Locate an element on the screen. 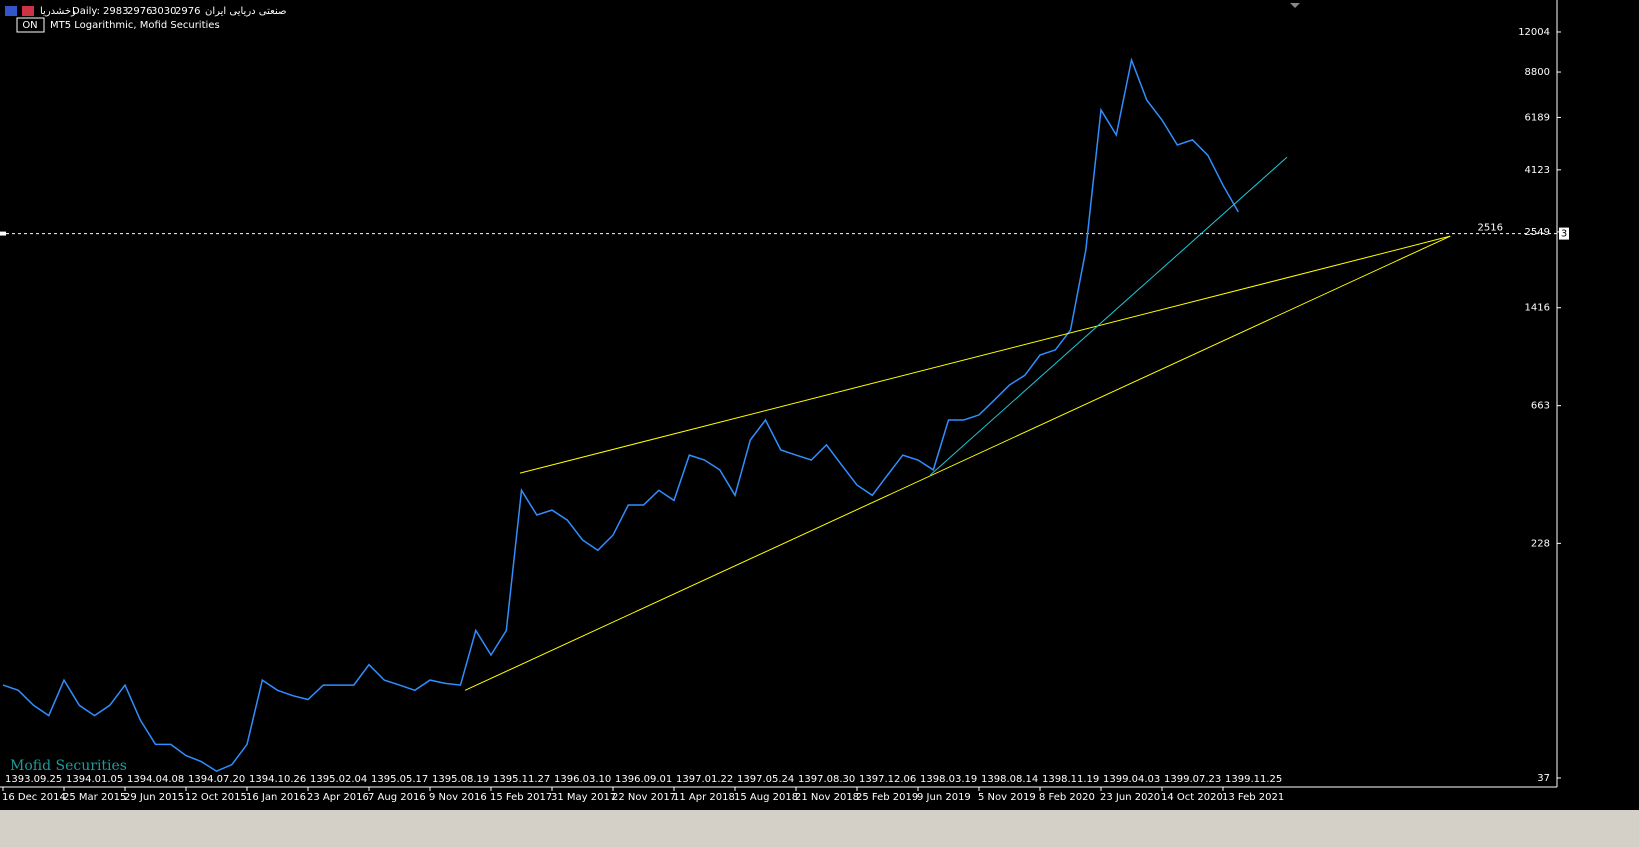  y-tick-label: 4123 is located at coordinates (1537, 170).